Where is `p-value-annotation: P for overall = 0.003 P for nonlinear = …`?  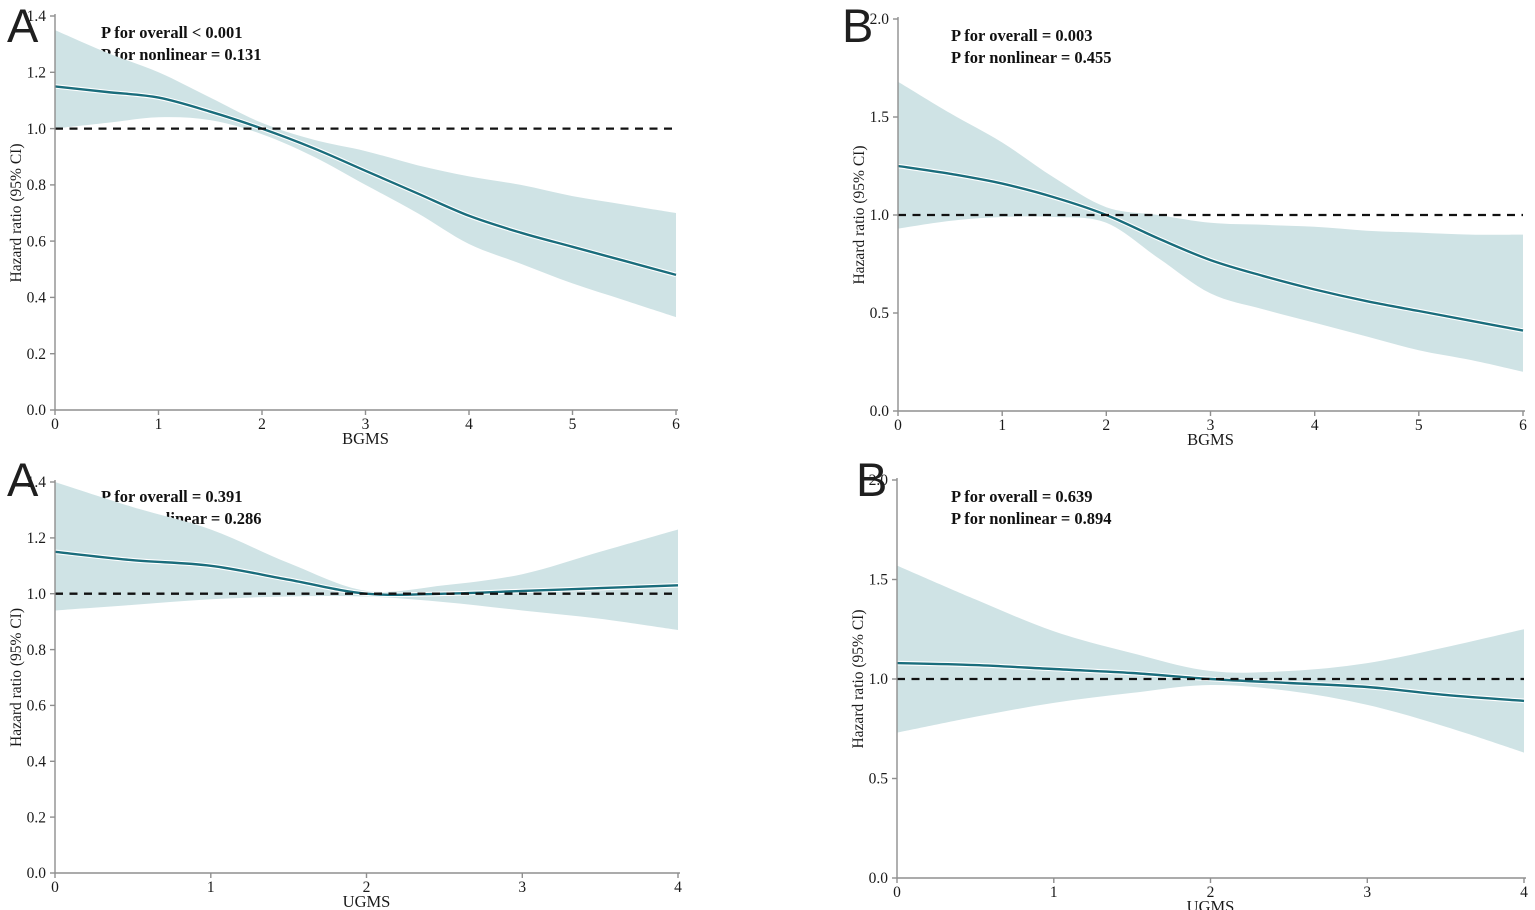
p-value-annotation: P for overall = 0.003 P for nonlinear = … is located at coordinates (1031, 46).